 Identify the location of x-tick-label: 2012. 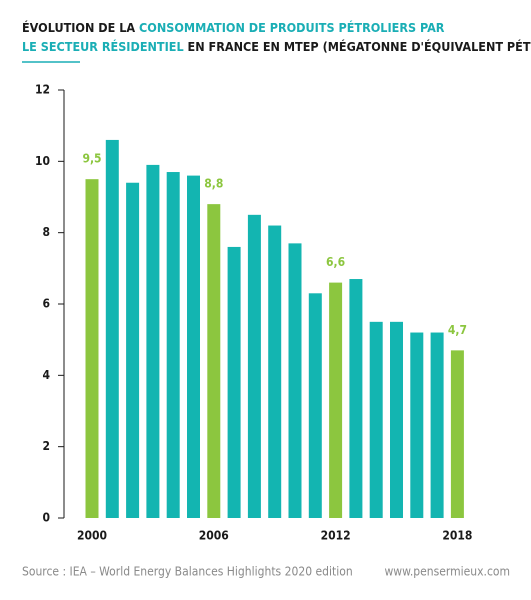
(336, 536).